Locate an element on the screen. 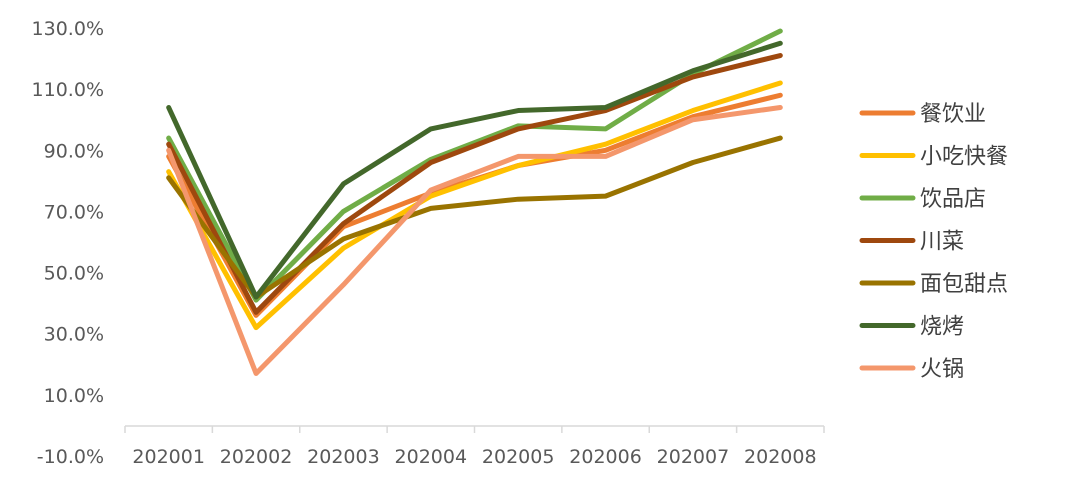 Image resolution: width=1078 pixels, height=500 pixels. legend-item: 川菜 is located at coordinates (911, 242).